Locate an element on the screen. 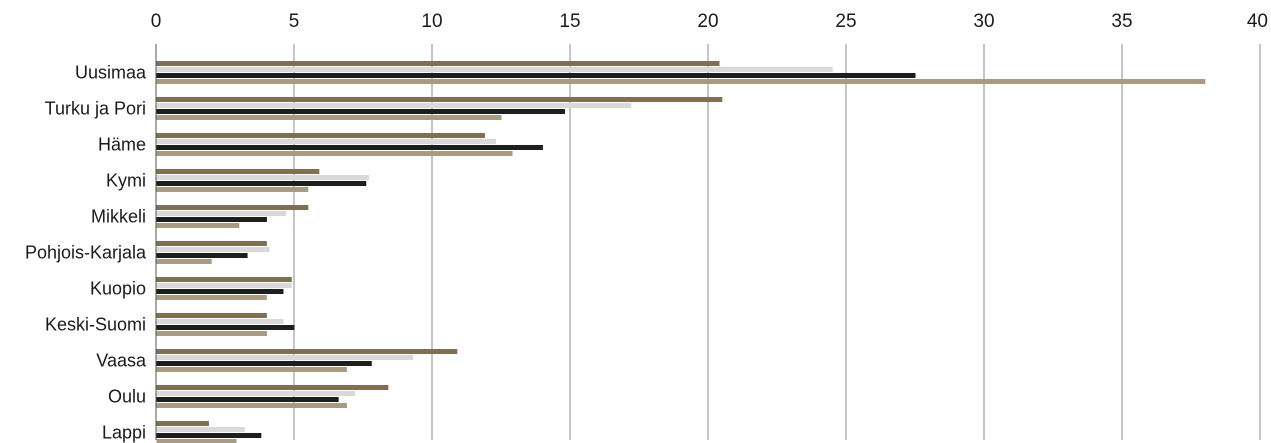  category-label: Pohjois-Karjala is located at coordinates (86, 253).